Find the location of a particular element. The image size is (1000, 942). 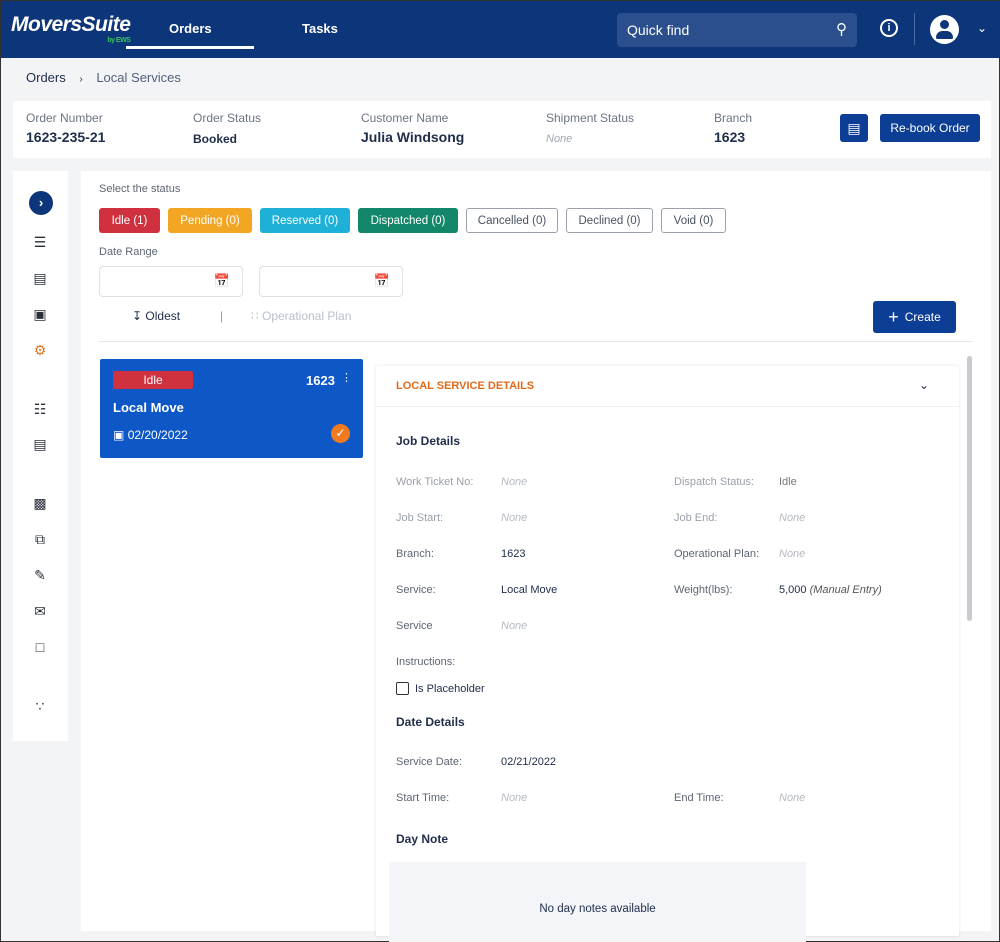

tab-tasks: Tasks is located at coordinates (320, 28).